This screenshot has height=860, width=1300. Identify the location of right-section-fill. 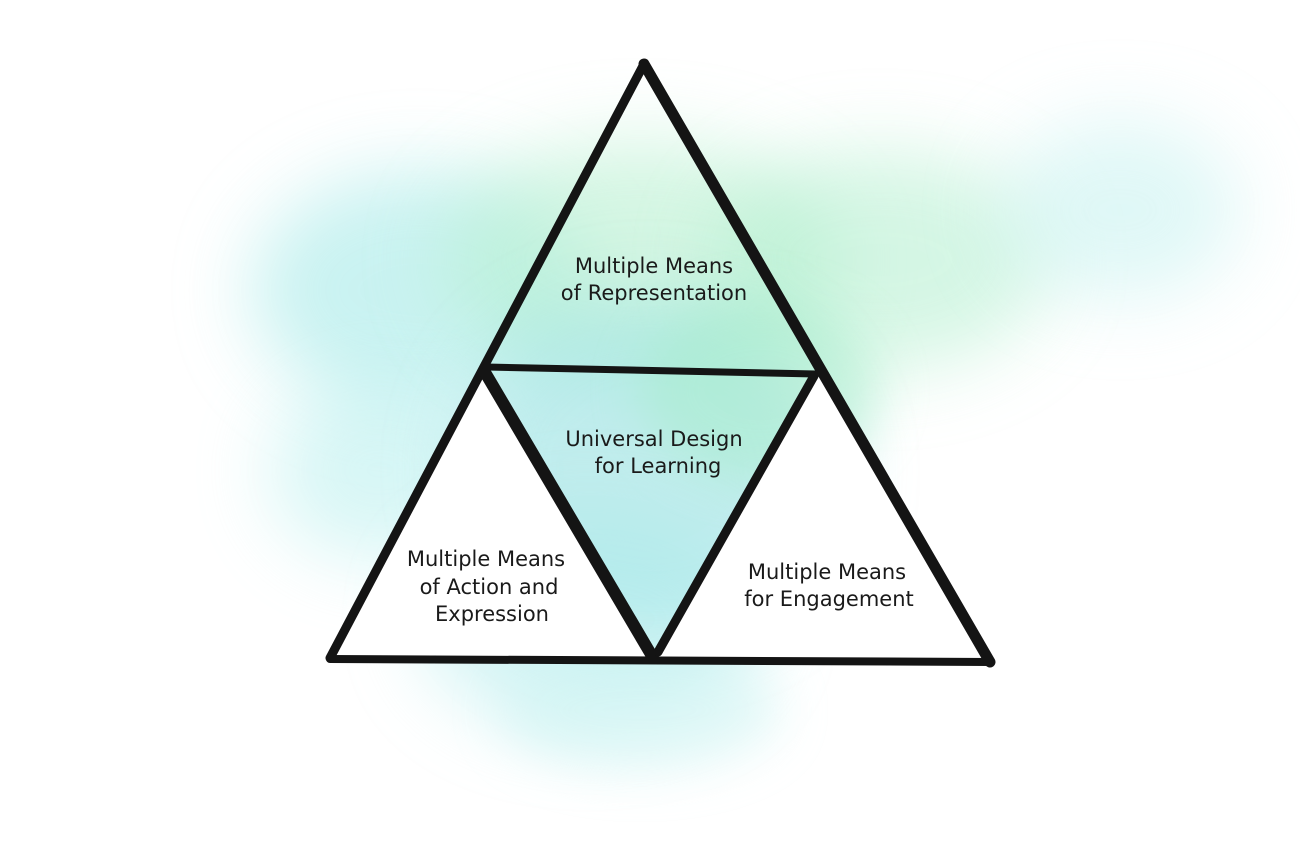
(821, 517).